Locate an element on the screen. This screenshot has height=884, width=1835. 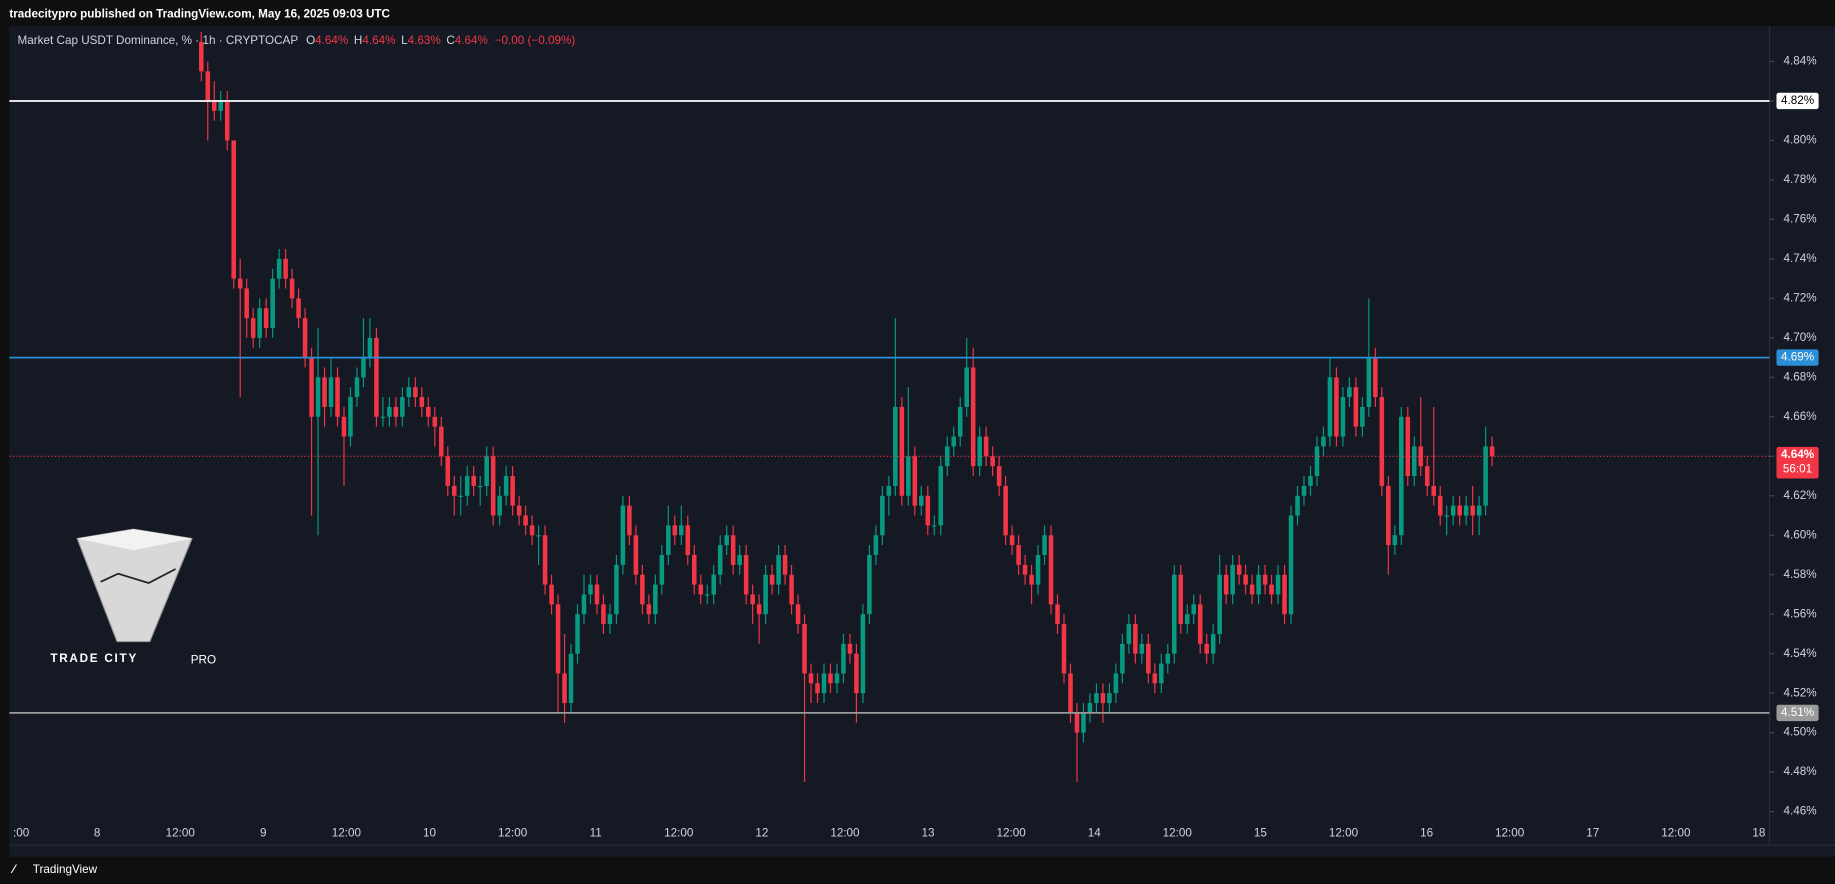
footer: TradingView is located at coordinates (65, 869).